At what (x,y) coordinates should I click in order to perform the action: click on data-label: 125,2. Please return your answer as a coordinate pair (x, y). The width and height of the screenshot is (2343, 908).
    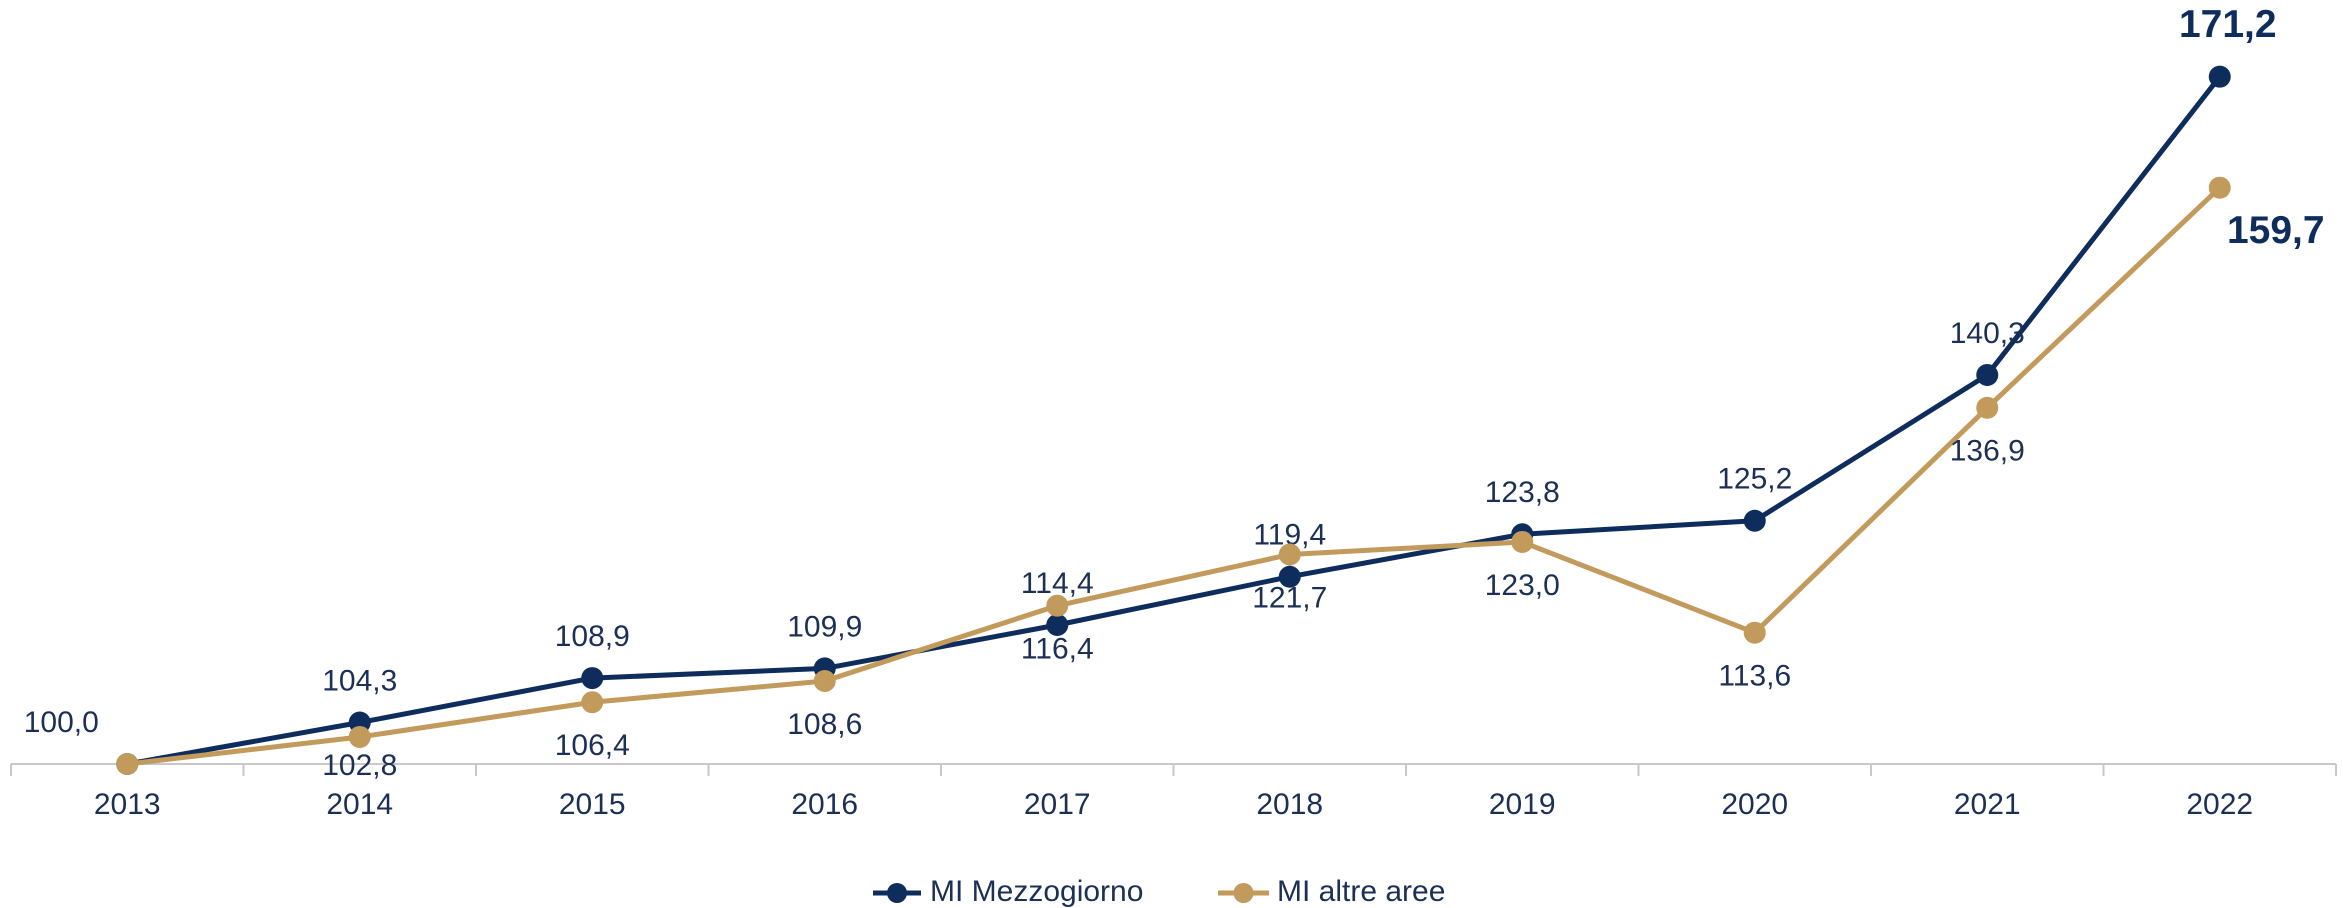
    Looking at the image, I should click on (1754, 479).